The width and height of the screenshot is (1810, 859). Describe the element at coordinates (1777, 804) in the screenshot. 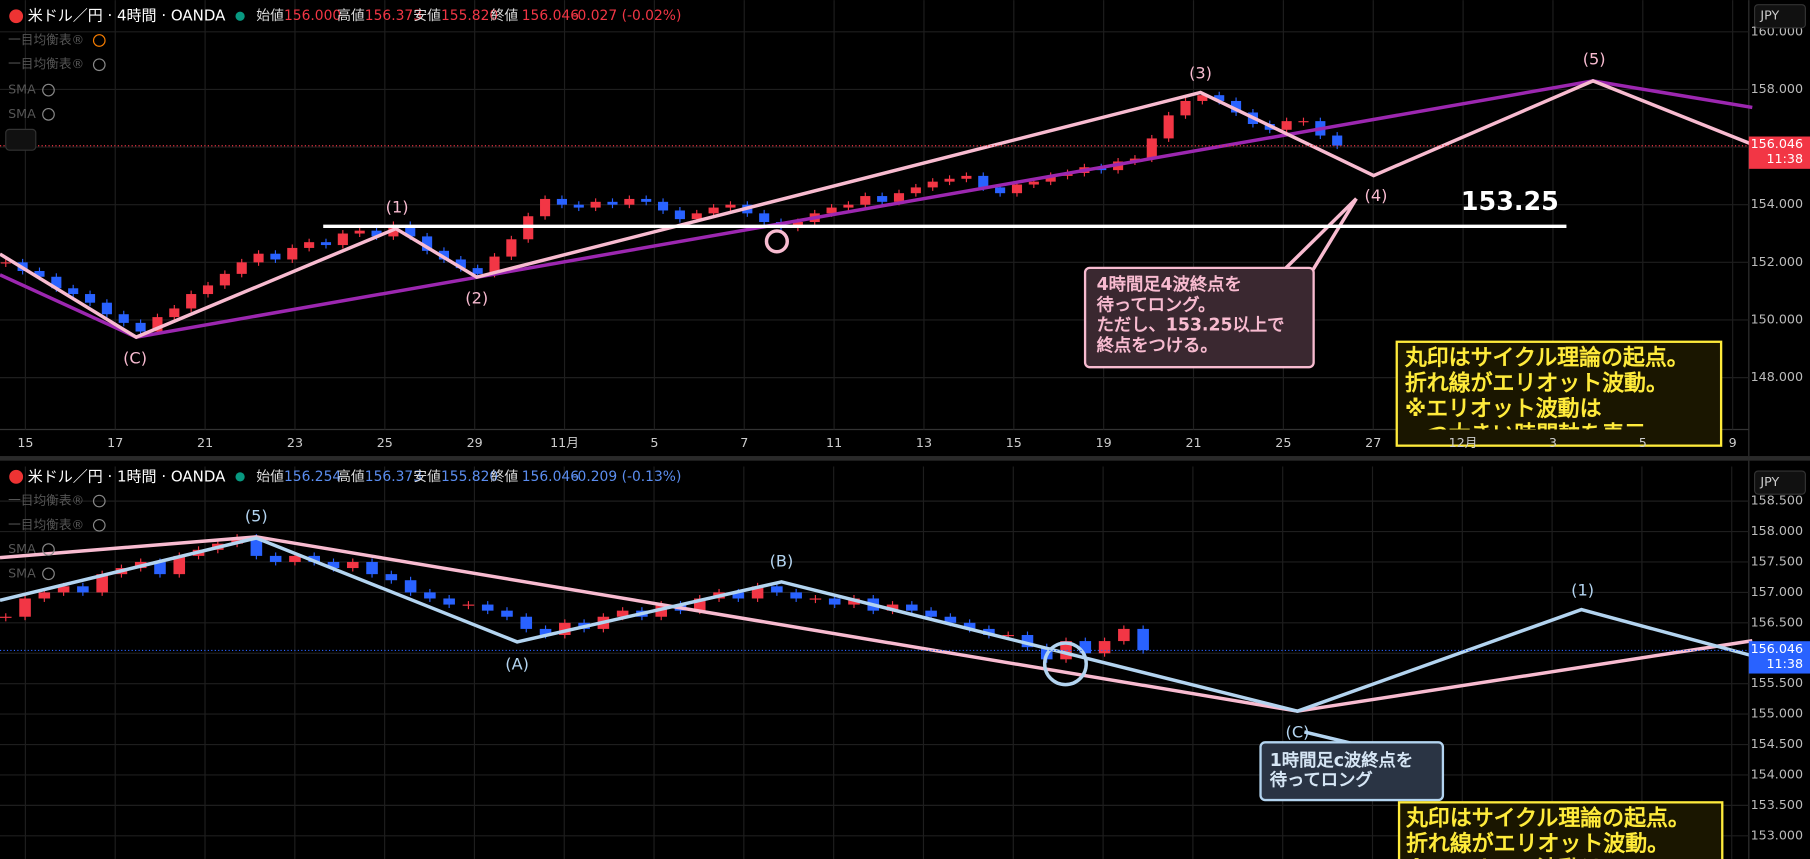

I see `y-tick-label: 153.500` at that location.